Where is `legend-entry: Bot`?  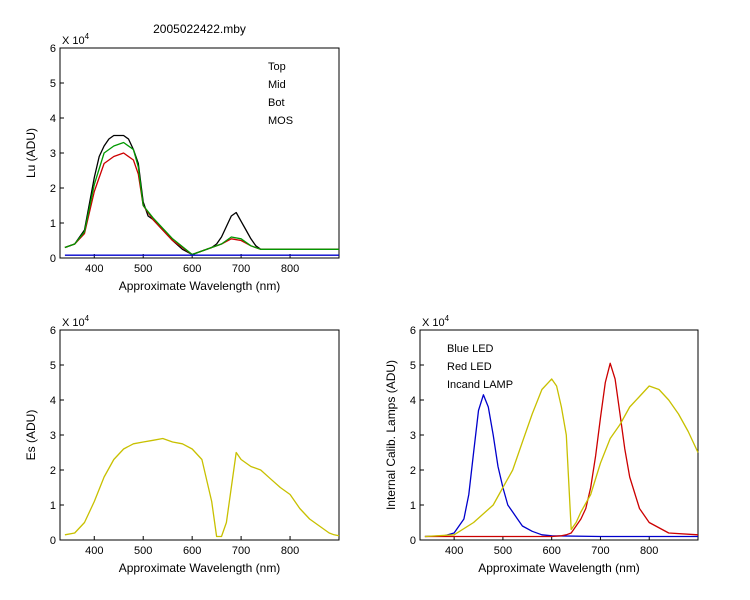
legend-entry: Bot is located at coordinates (276, 103).